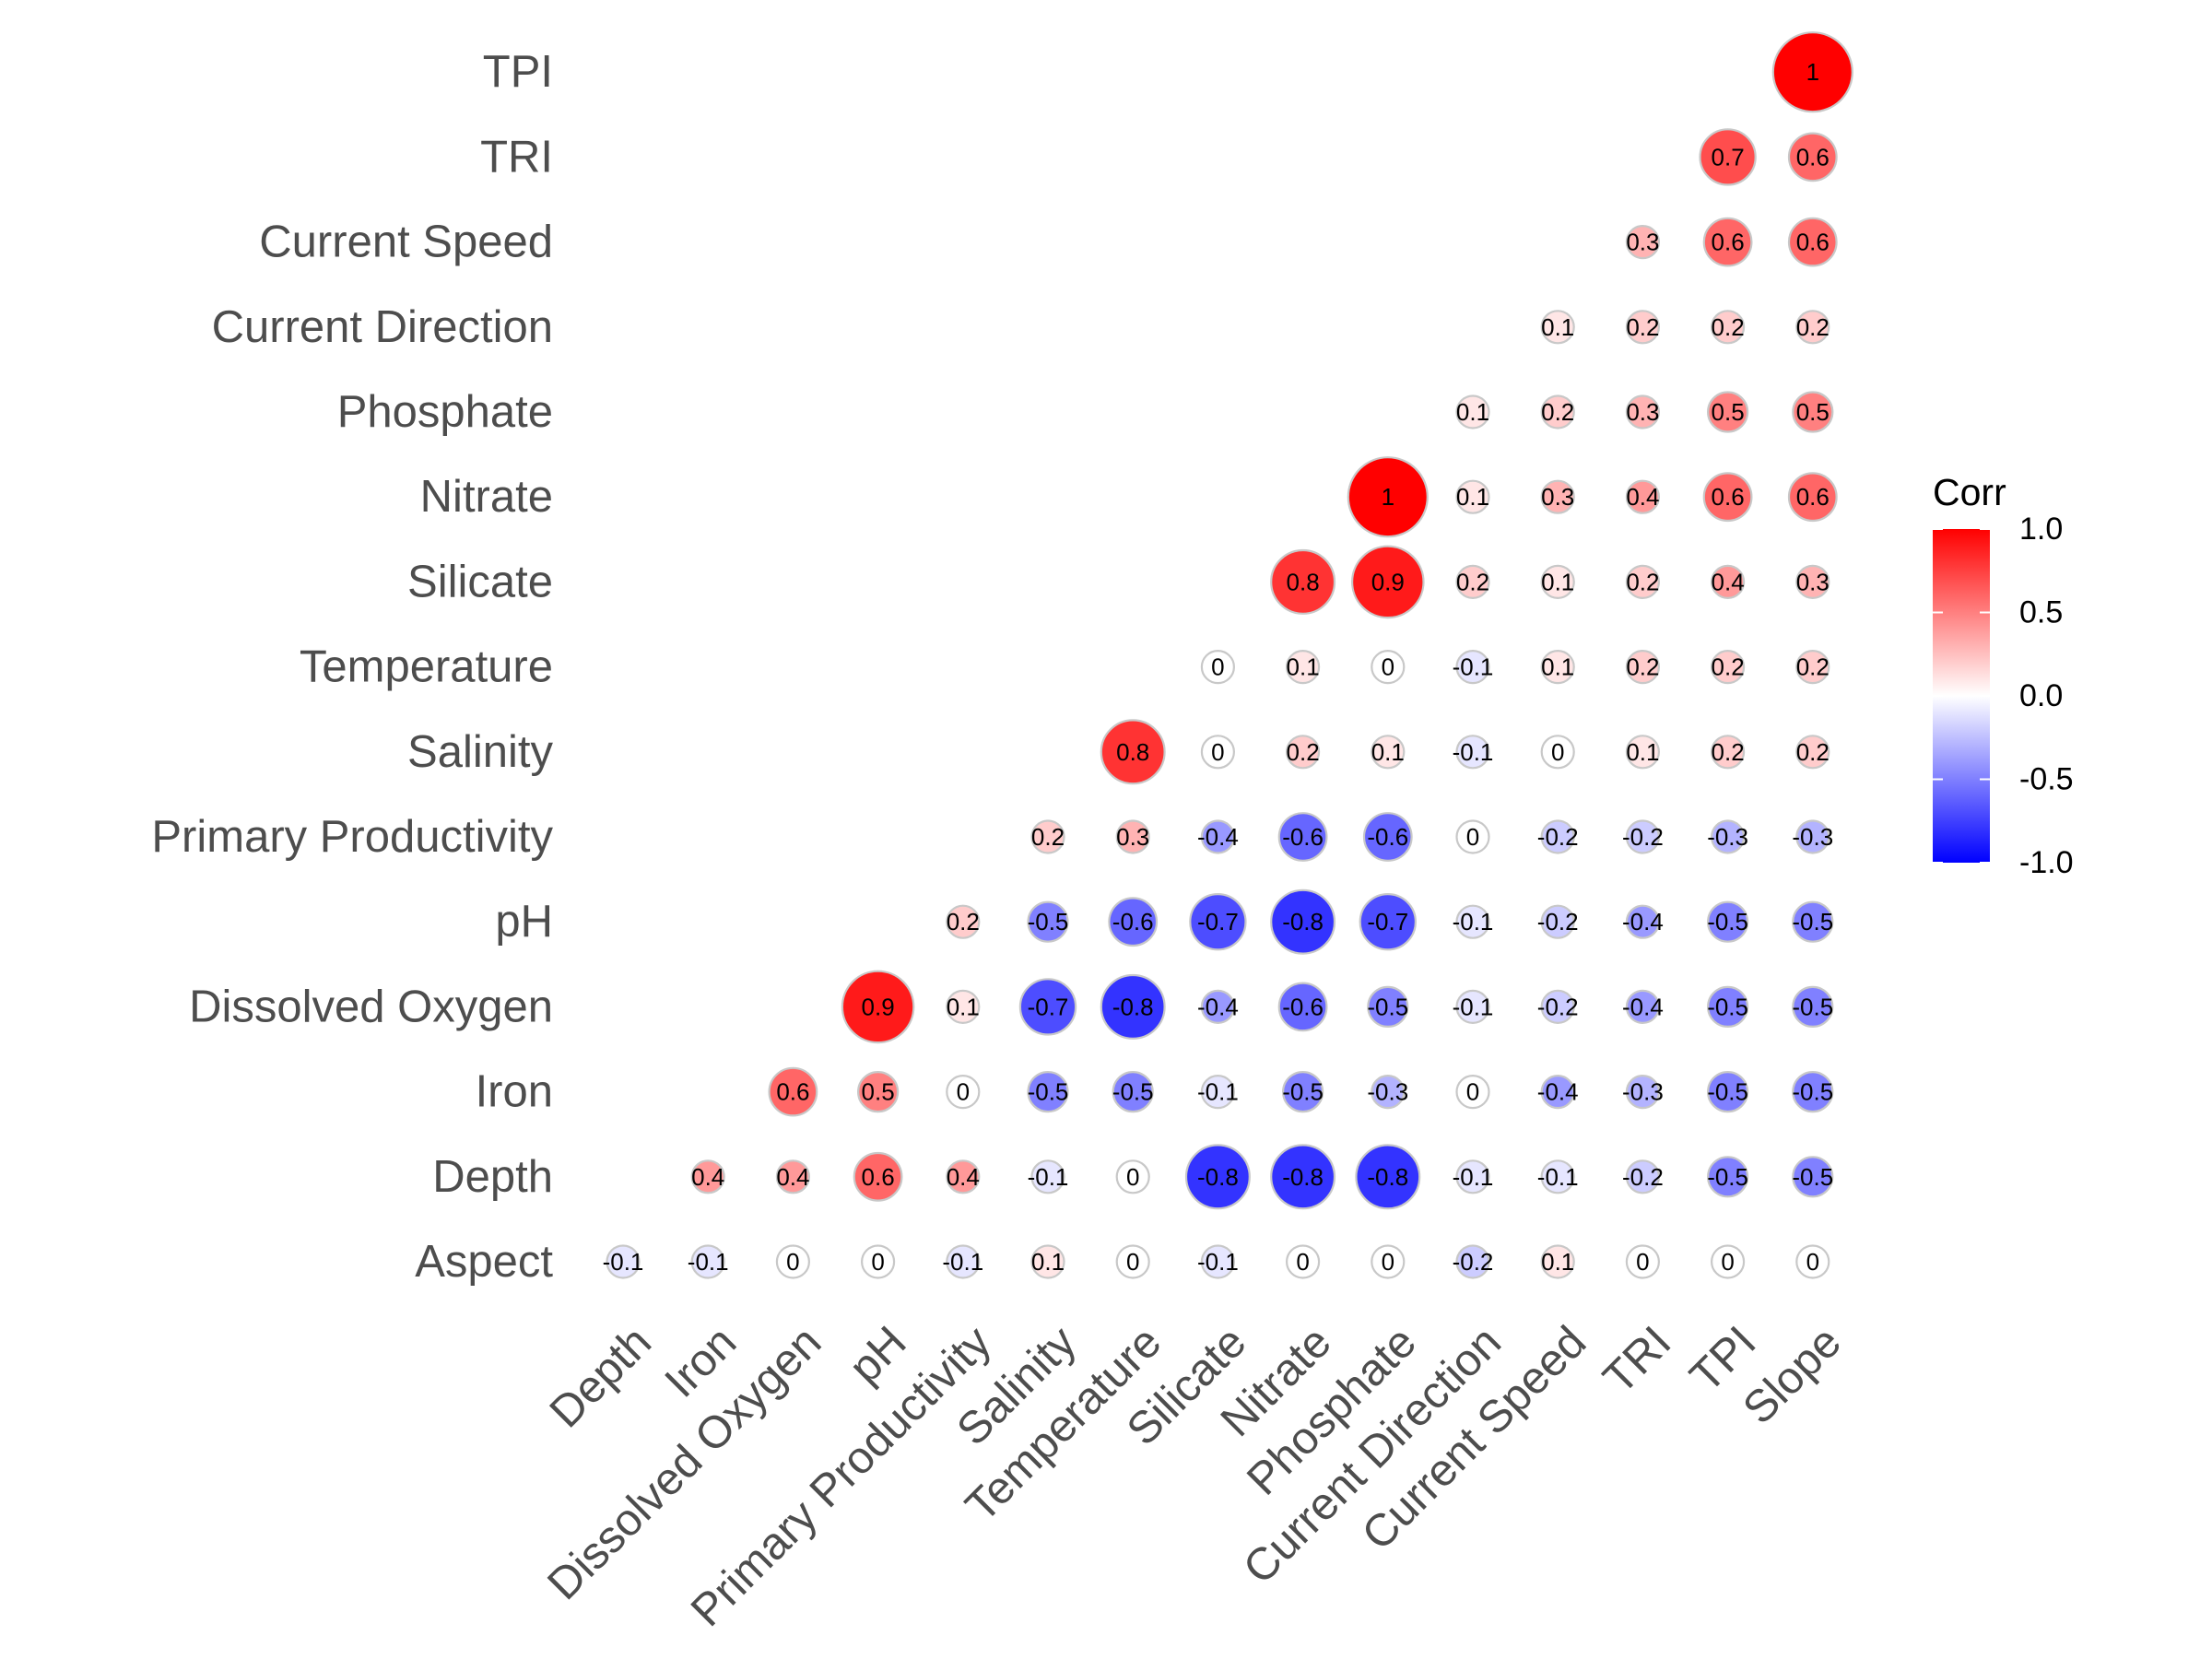 This screenshot has width=2212, height=1659. What do you see at coordinates (1558, 921) in the screenshot?
I see `cell-ph-current-speed-label: -0.2` at bounding box center [1558, 921].